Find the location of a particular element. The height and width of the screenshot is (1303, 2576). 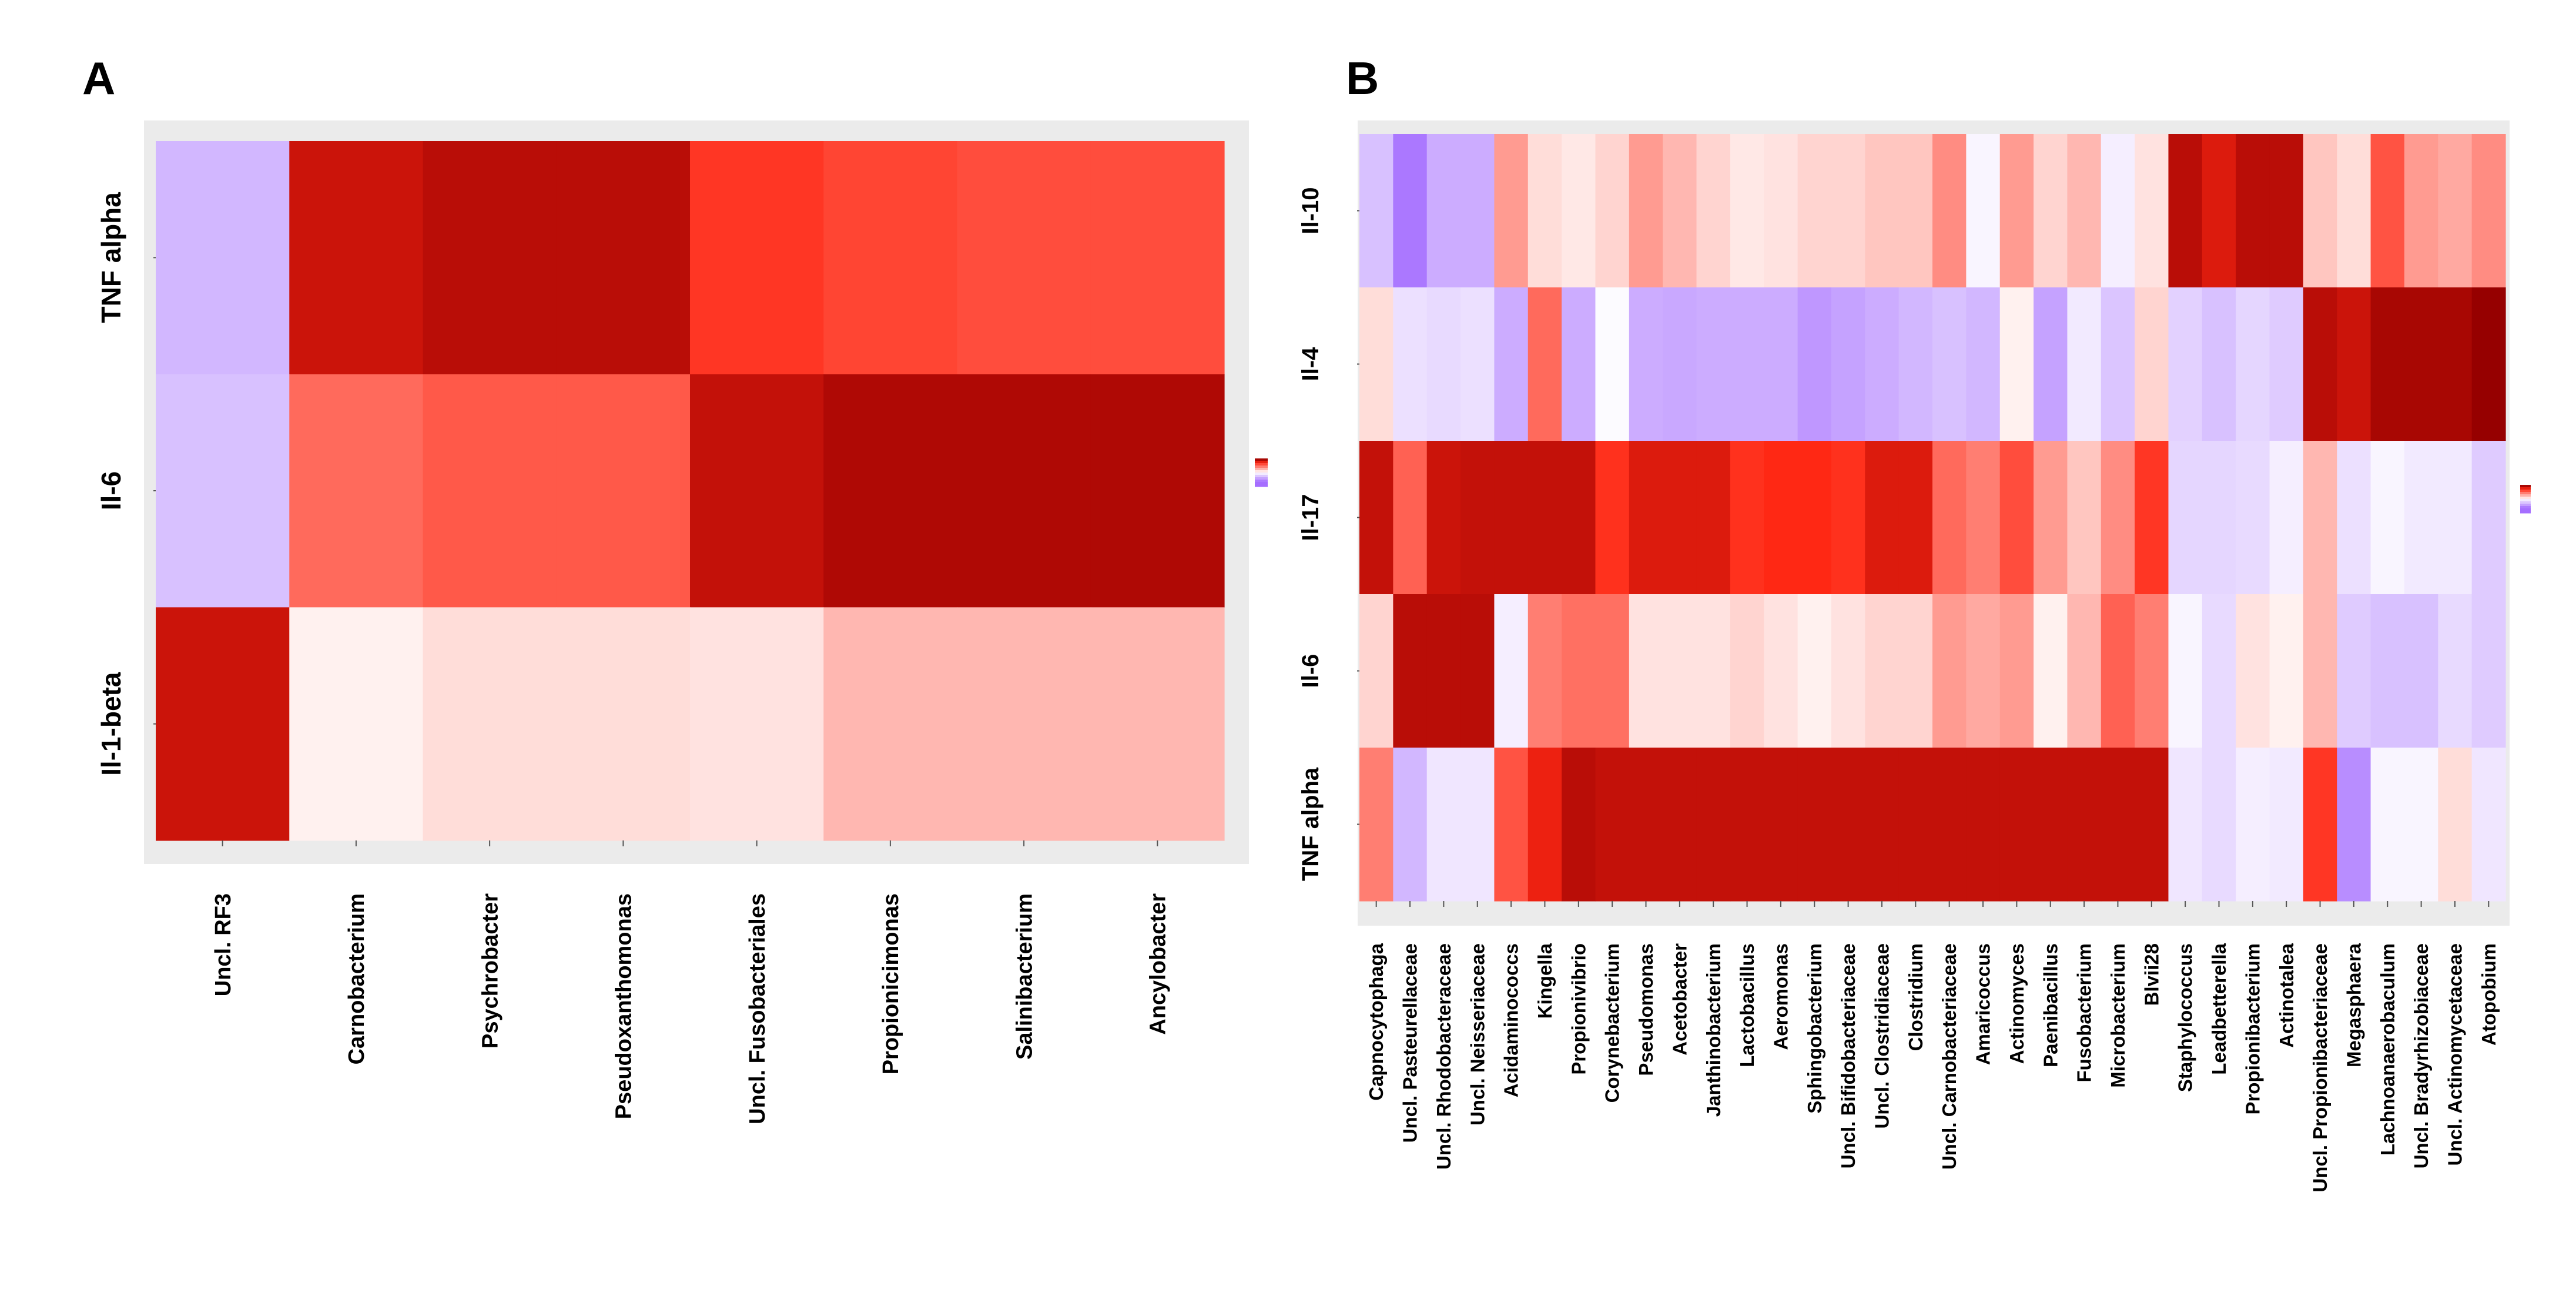

panel-b-column-label-clostridium: Clostridium is located at coordinates (1916, 997).